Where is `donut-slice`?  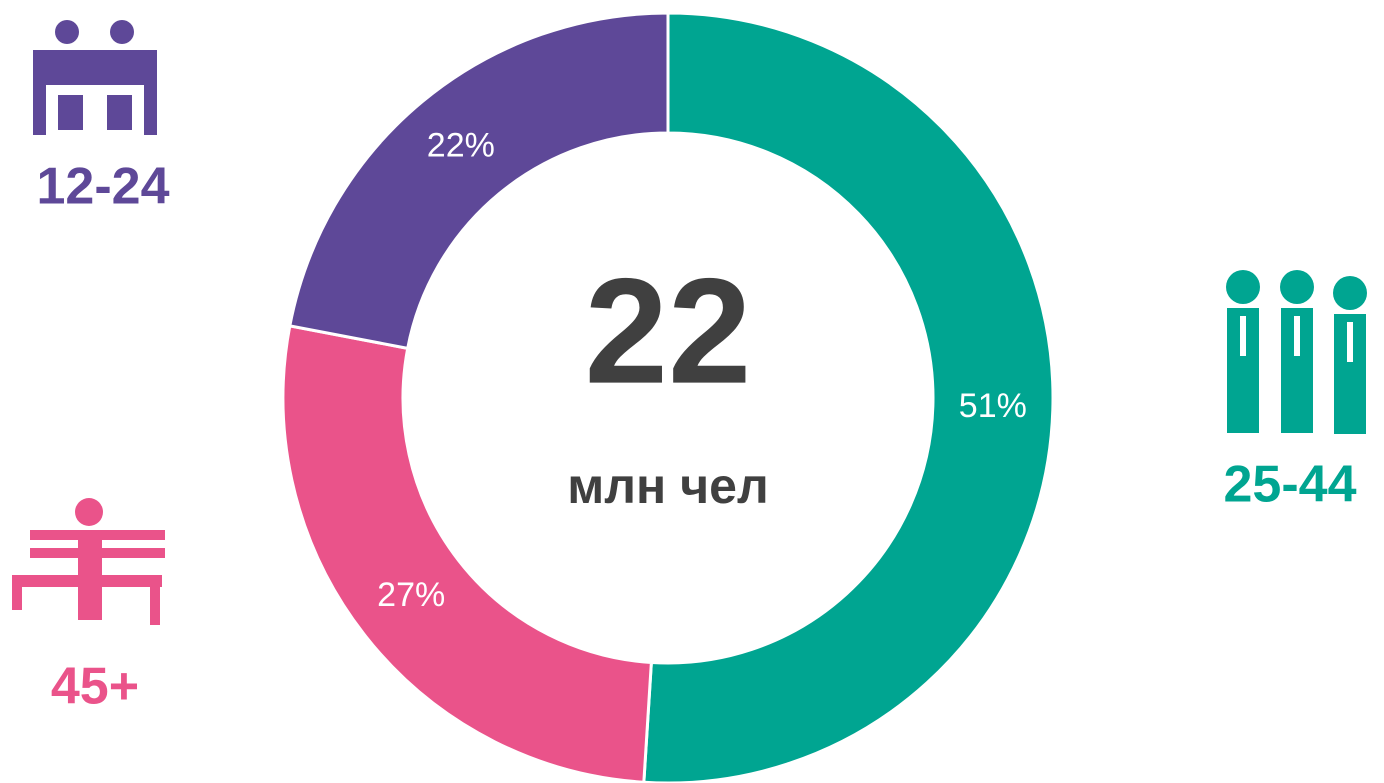 donut-slice is located at coordinates (479, 181).